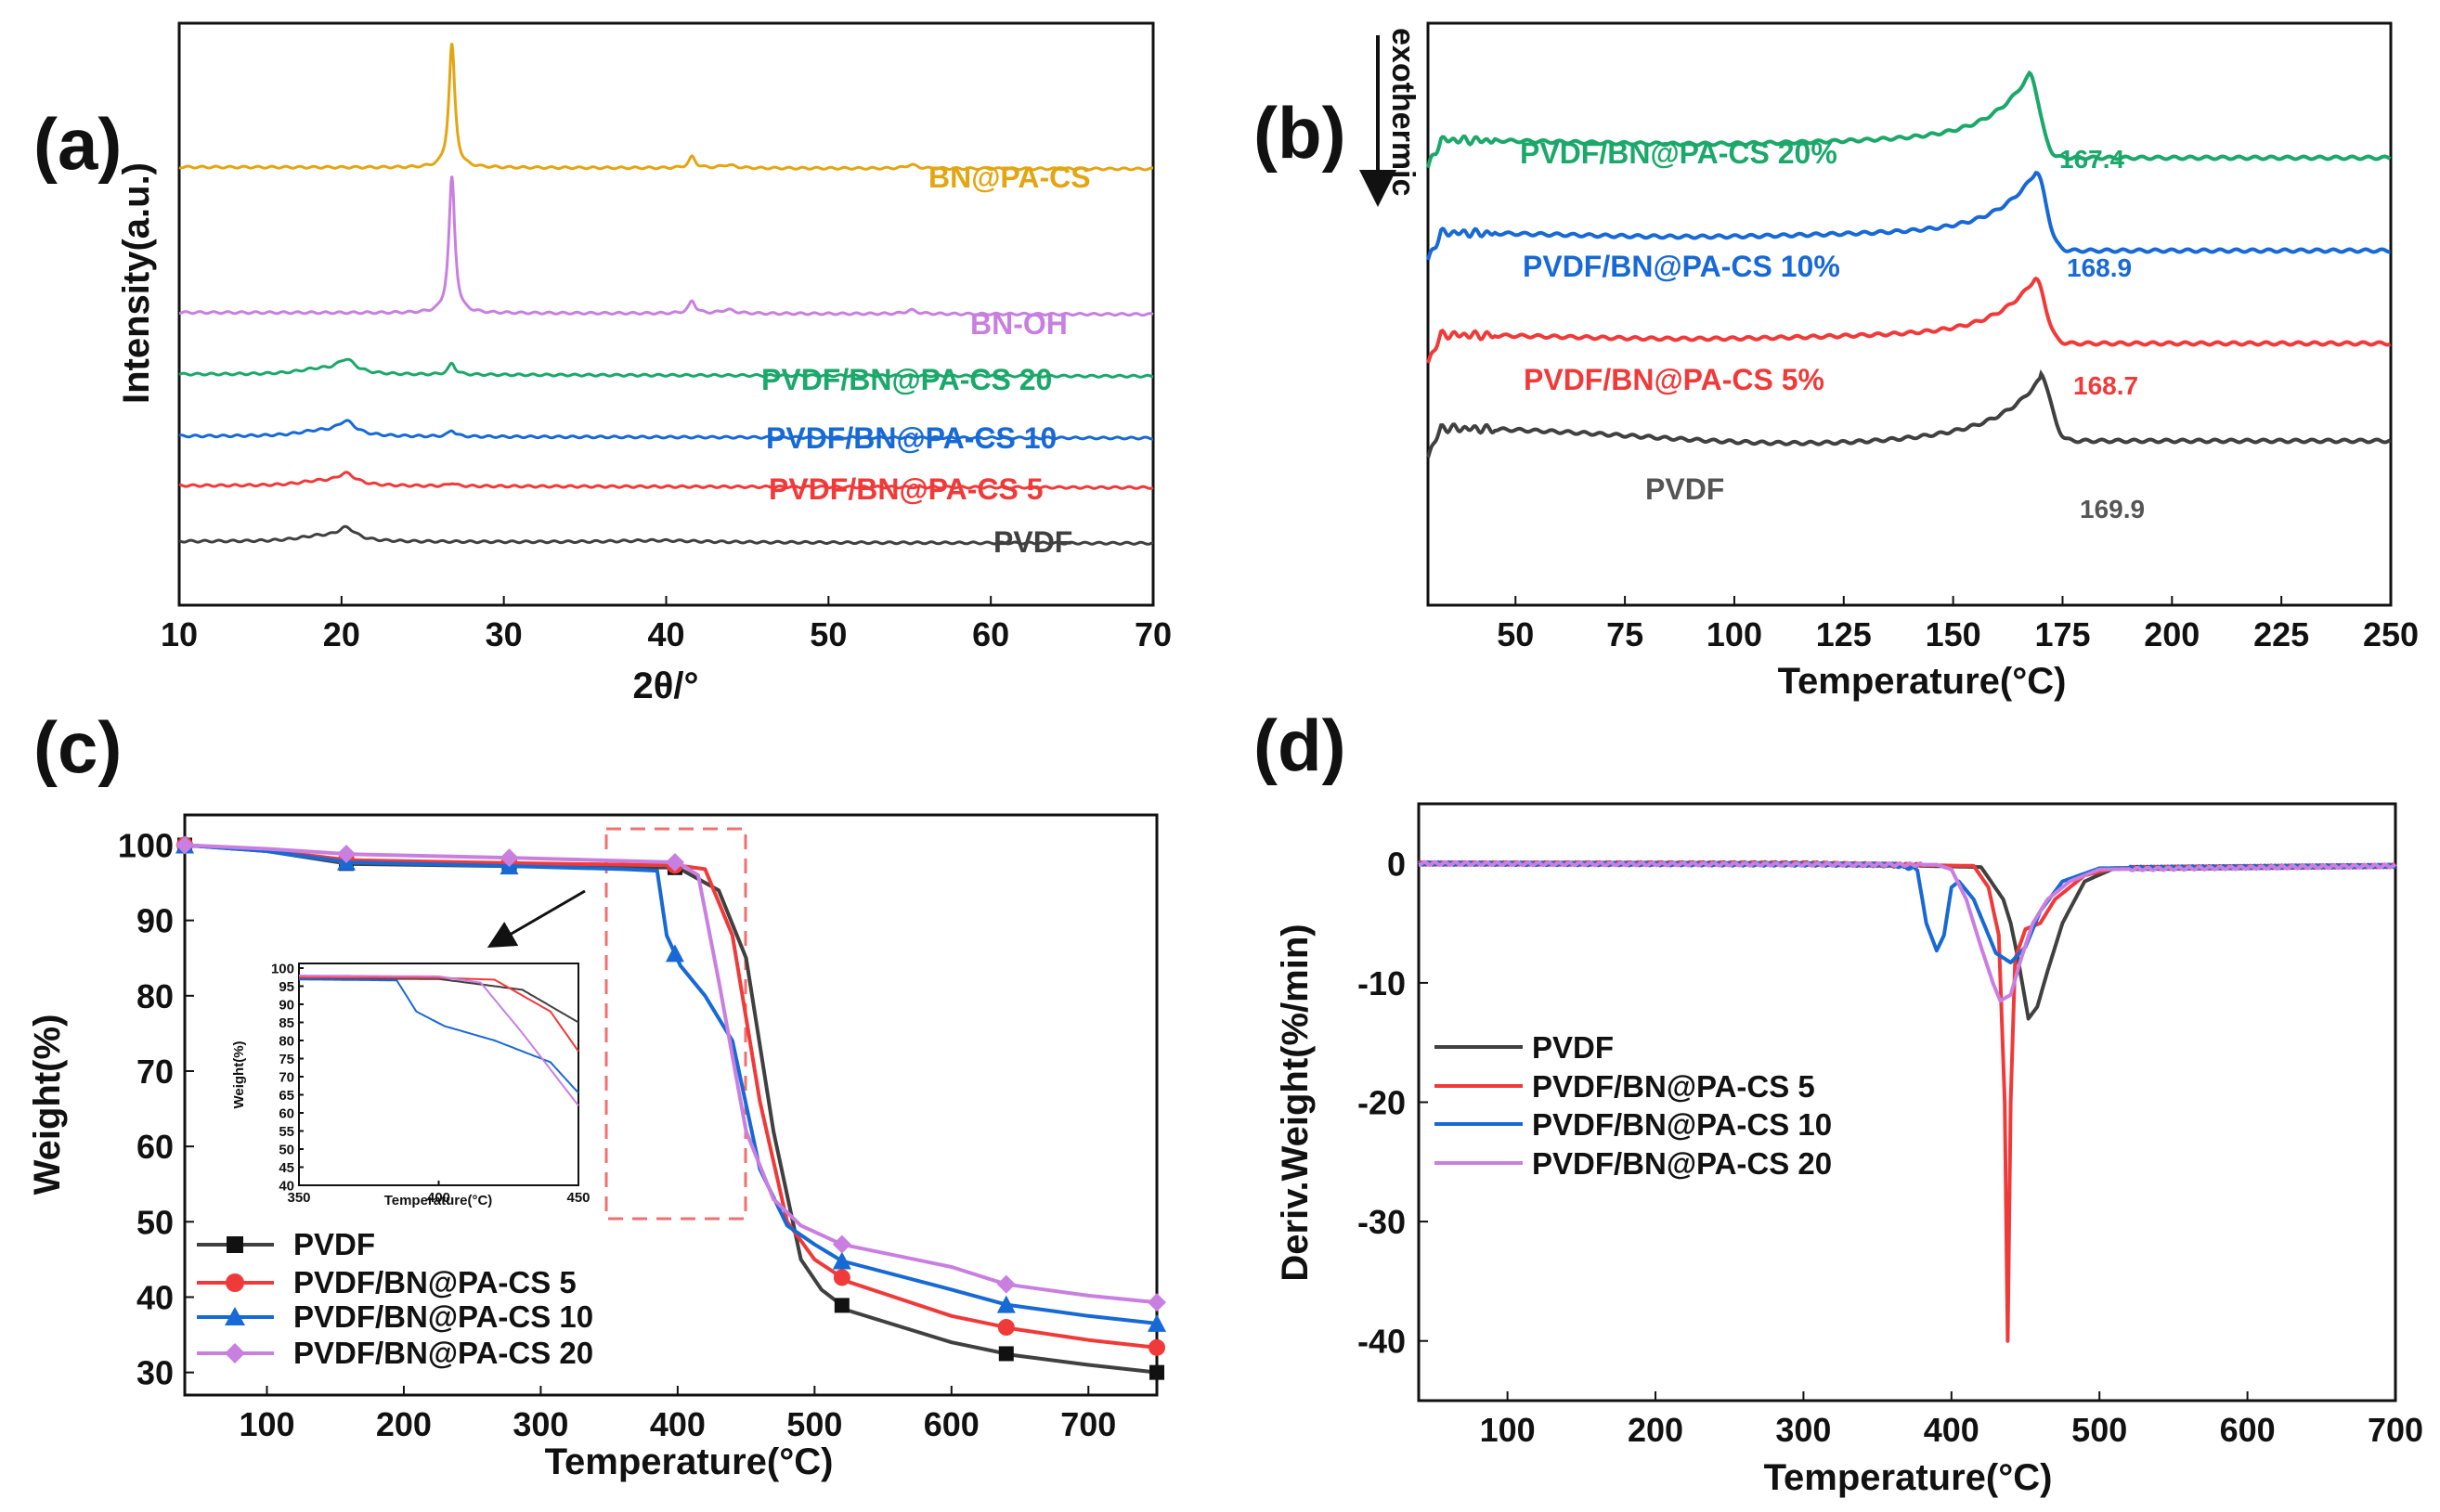 This screenshot has width=2440, height=1512. What do you see at coordinates (2099, 267) in the screenshot?
I see `peak-b-cs10: 168.9` at bounding box center [2099, 267].